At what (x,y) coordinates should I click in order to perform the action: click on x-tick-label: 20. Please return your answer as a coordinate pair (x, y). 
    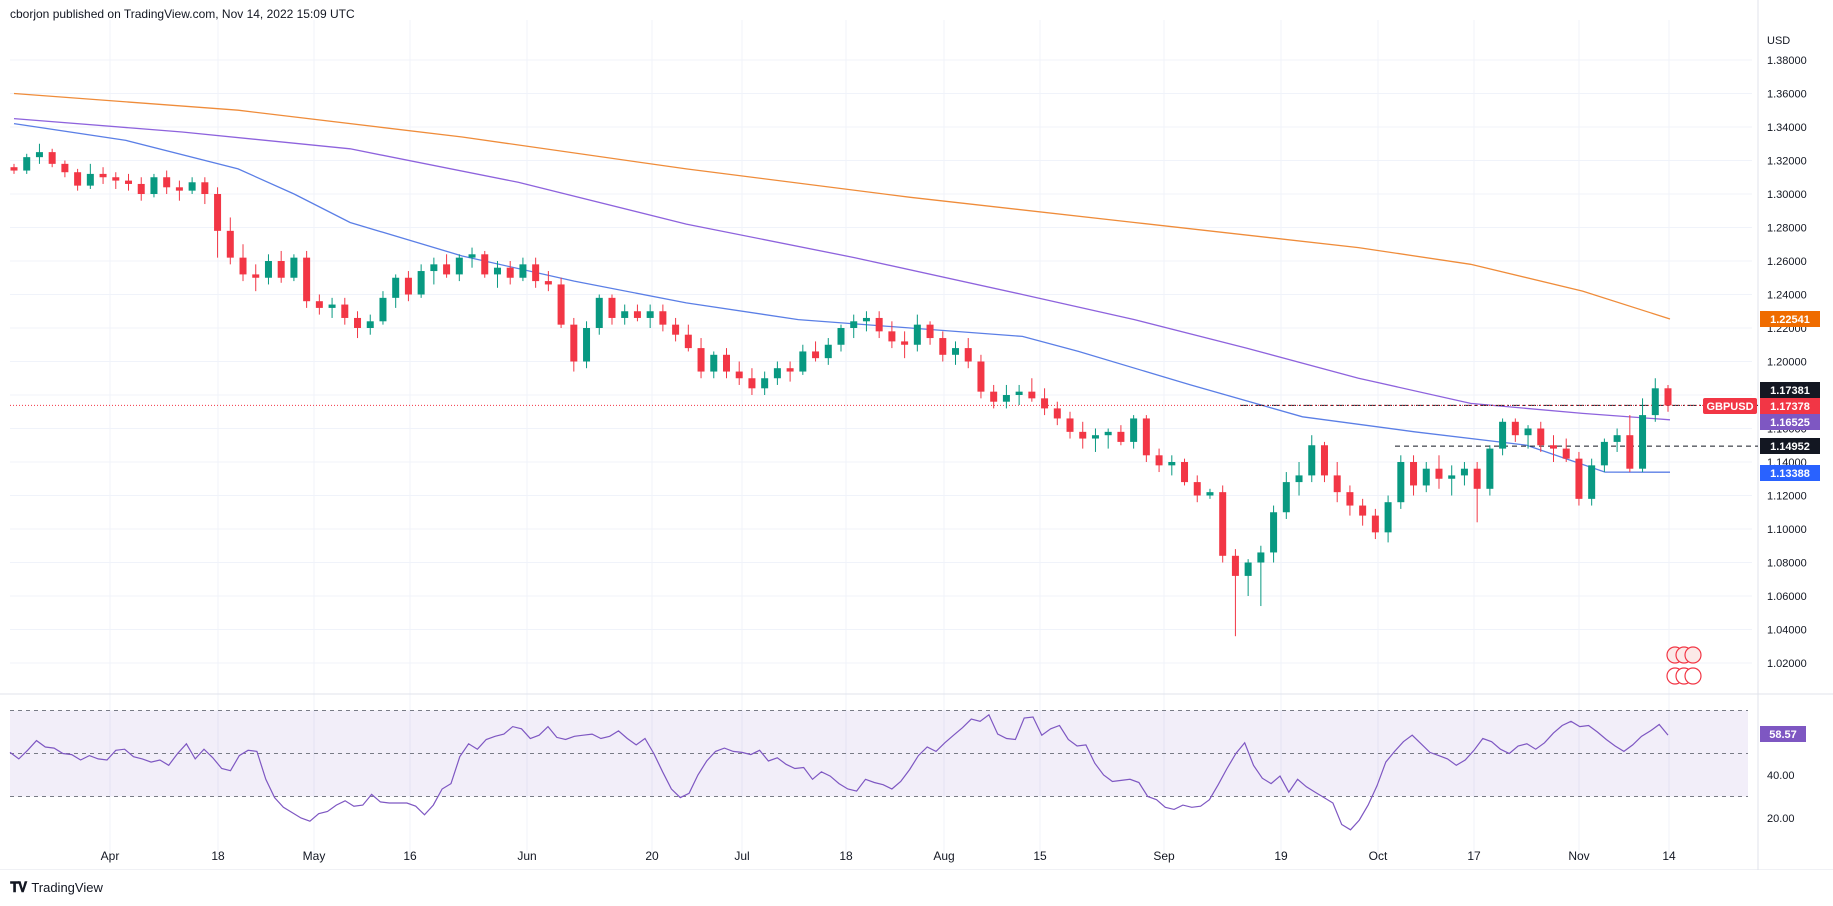
    Looking at the image, I should click on (652, 856).